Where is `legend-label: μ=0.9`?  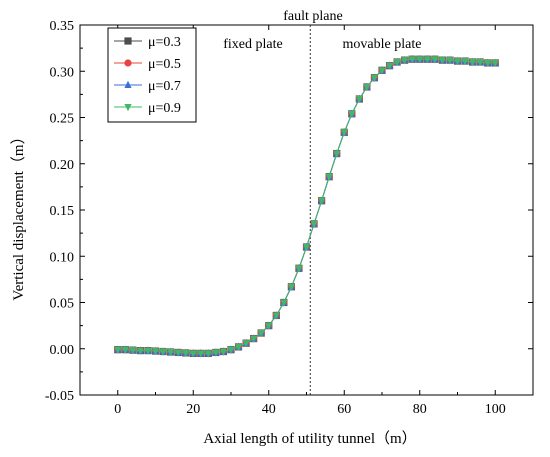
legend-label: μ=0.9 is located at coordinates (164, 108).